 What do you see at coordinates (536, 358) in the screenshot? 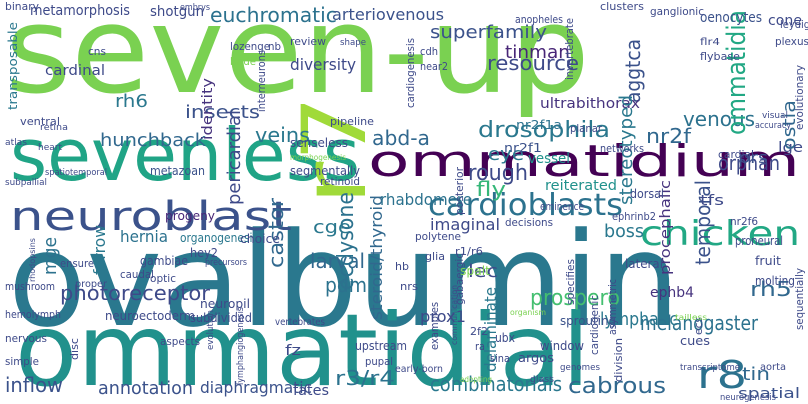
I see `word: argos` at bounding box center [536, 358].